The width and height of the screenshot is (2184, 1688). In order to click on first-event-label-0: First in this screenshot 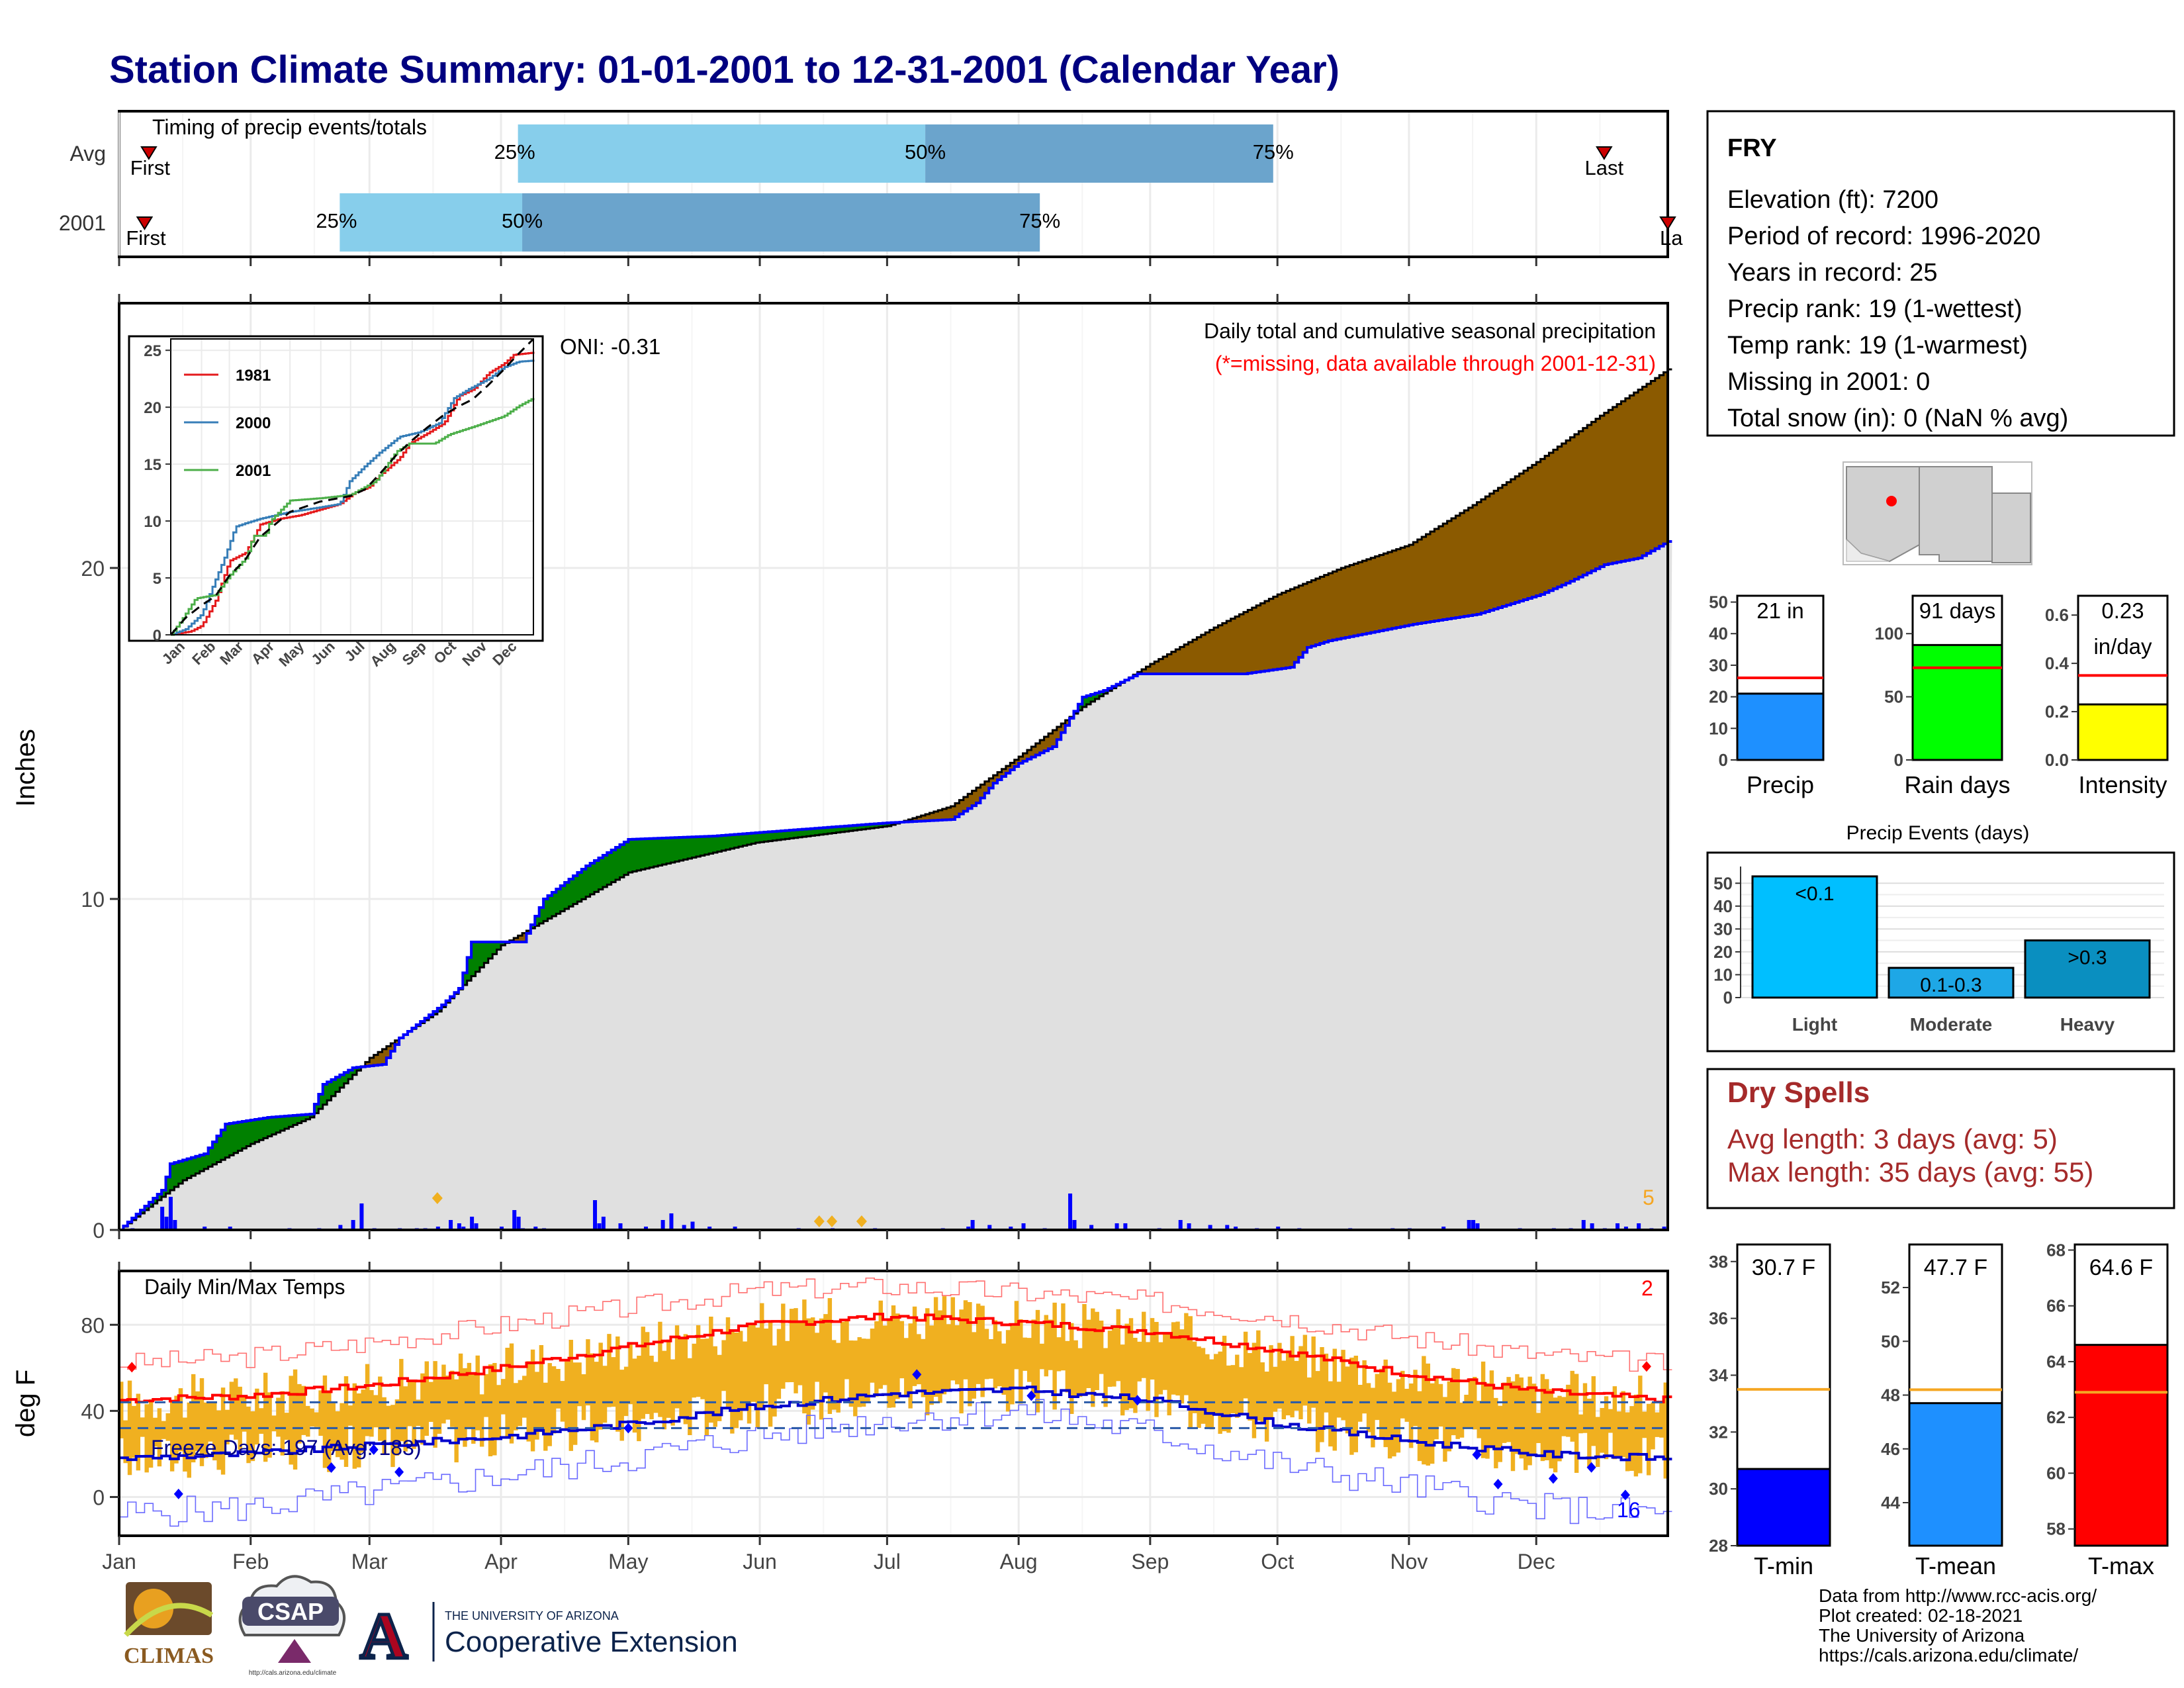, I will do `click(150, 167)`.